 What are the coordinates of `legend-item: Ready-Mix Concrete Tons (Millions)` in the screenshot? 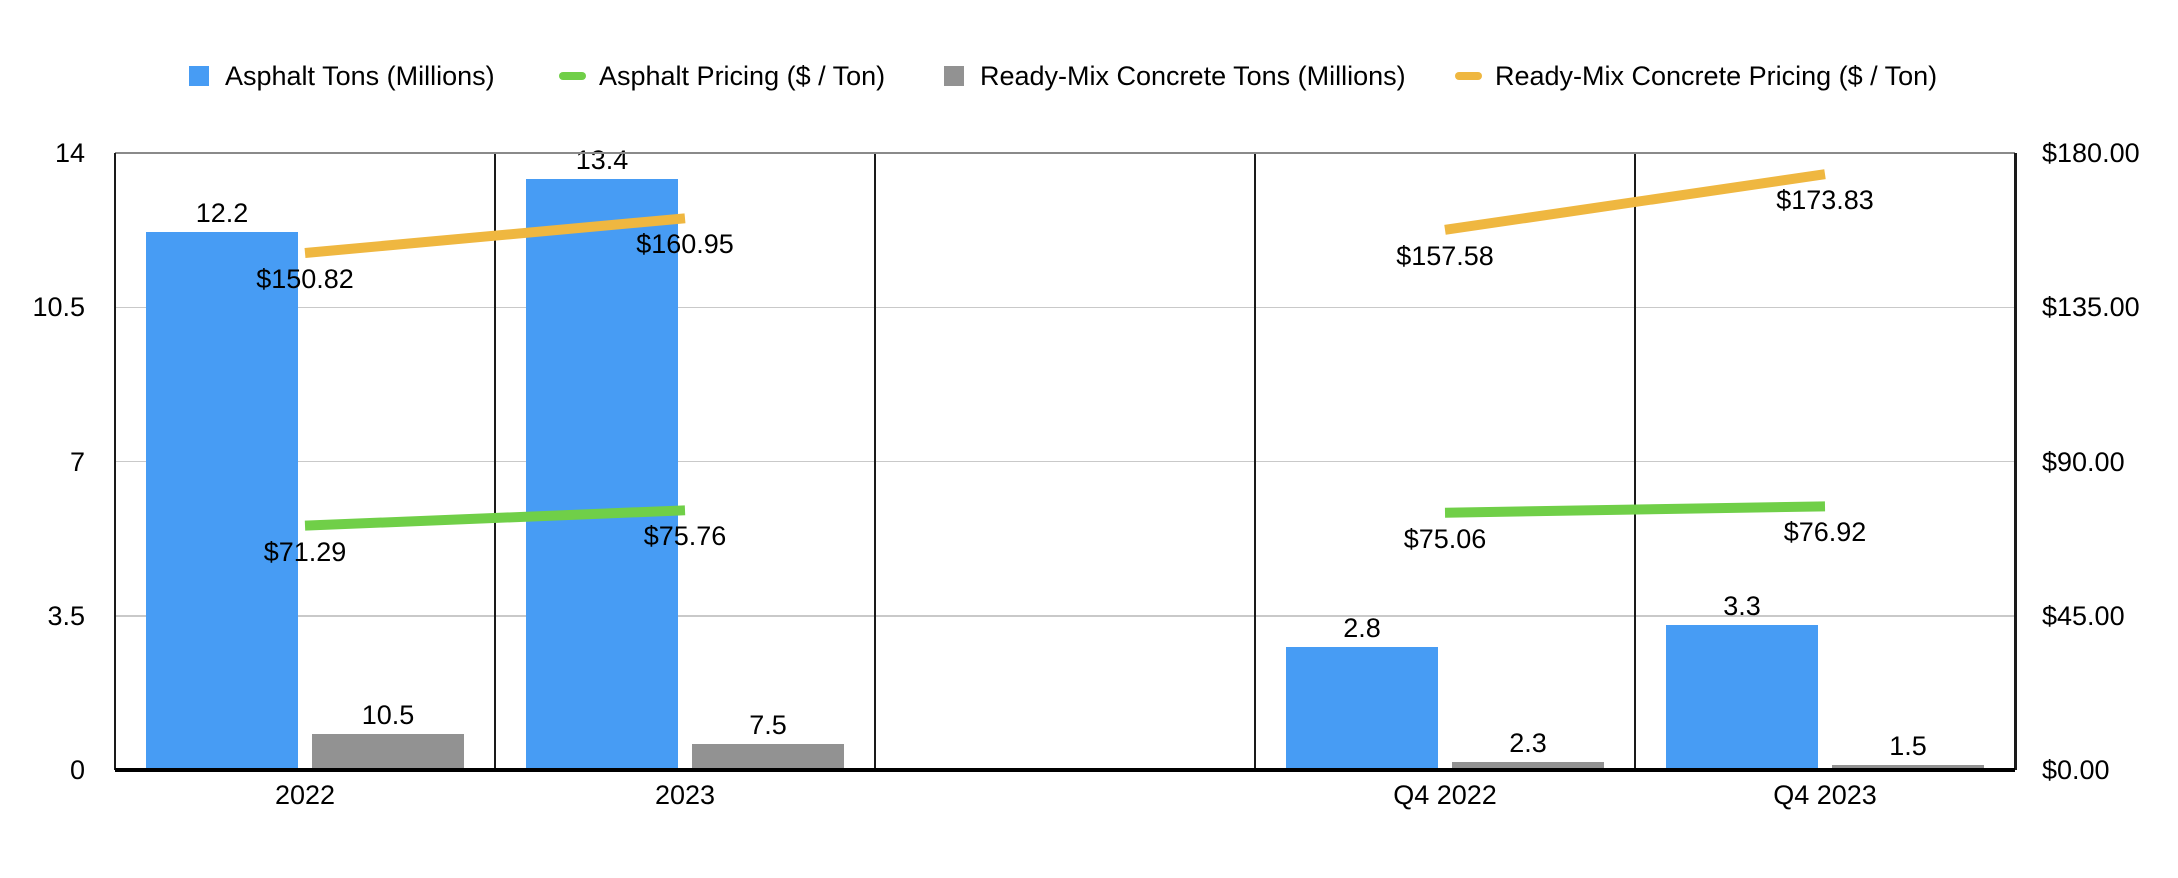 It's located at (1175, 76).